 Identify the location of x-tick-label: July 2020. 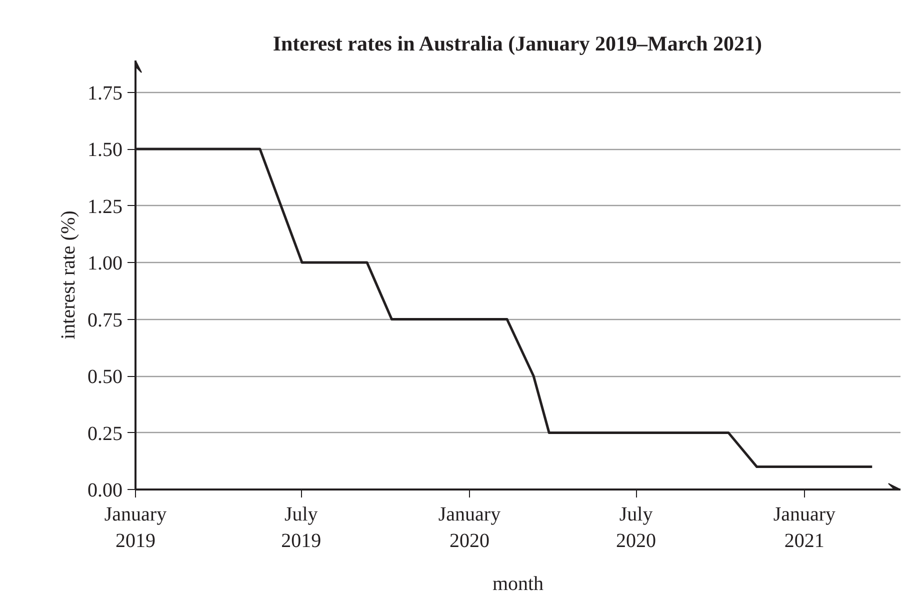
(636, 528).